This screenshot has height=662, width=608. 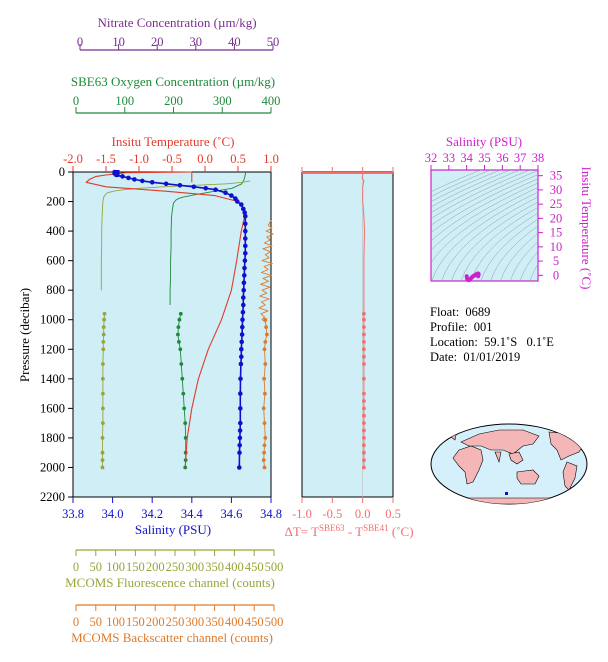 I want to click on pressure-tick-label: 1800, so click(x=52, y=438).